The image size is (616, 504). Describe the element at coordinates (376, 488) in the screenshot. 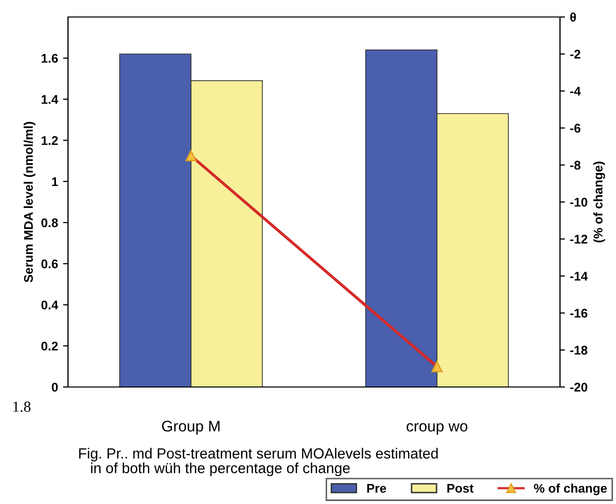

I see `legend-label: Pre` at that location.